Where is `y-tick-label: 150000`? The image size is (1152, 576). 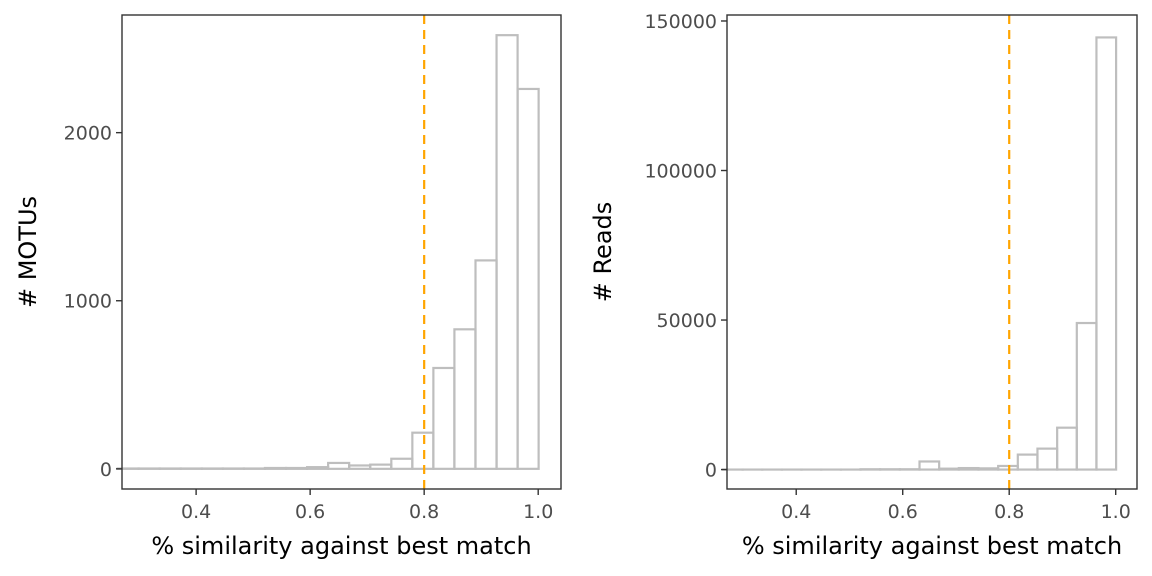 y-tick-label: 150000 is located at coordinates (680, 22).